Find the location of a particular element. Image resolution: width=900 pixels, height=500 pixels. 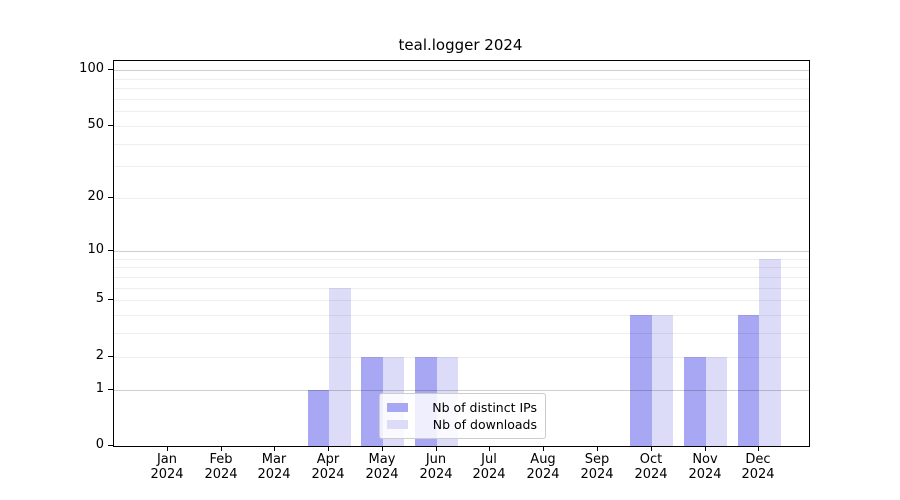

x-tick-label: Sep 2024 is located at coordinates (597, 467).